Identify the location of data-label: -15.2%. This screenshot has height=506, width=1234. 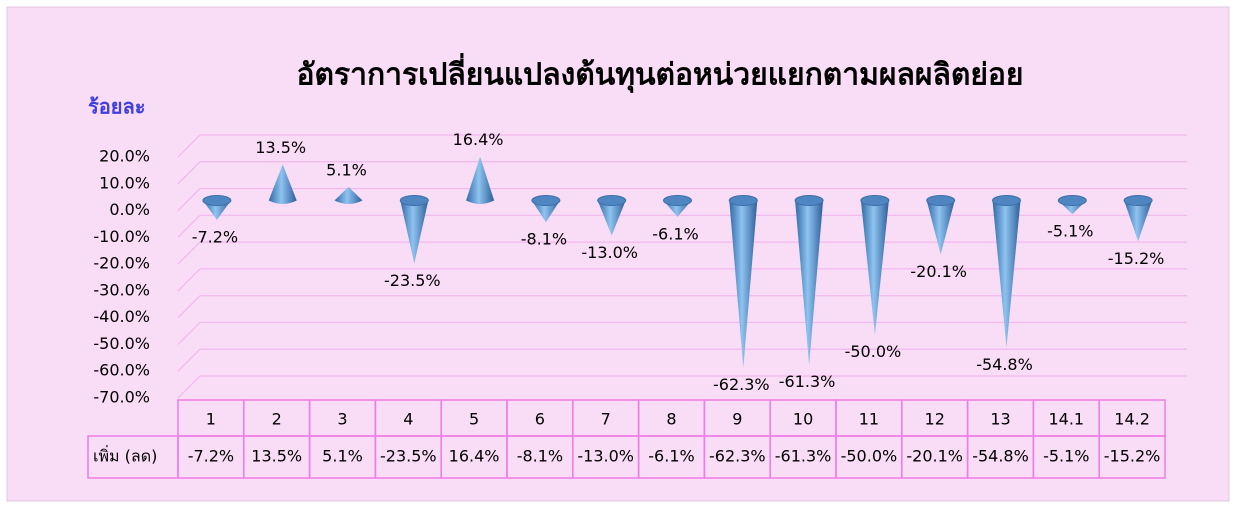
(1136, 258).